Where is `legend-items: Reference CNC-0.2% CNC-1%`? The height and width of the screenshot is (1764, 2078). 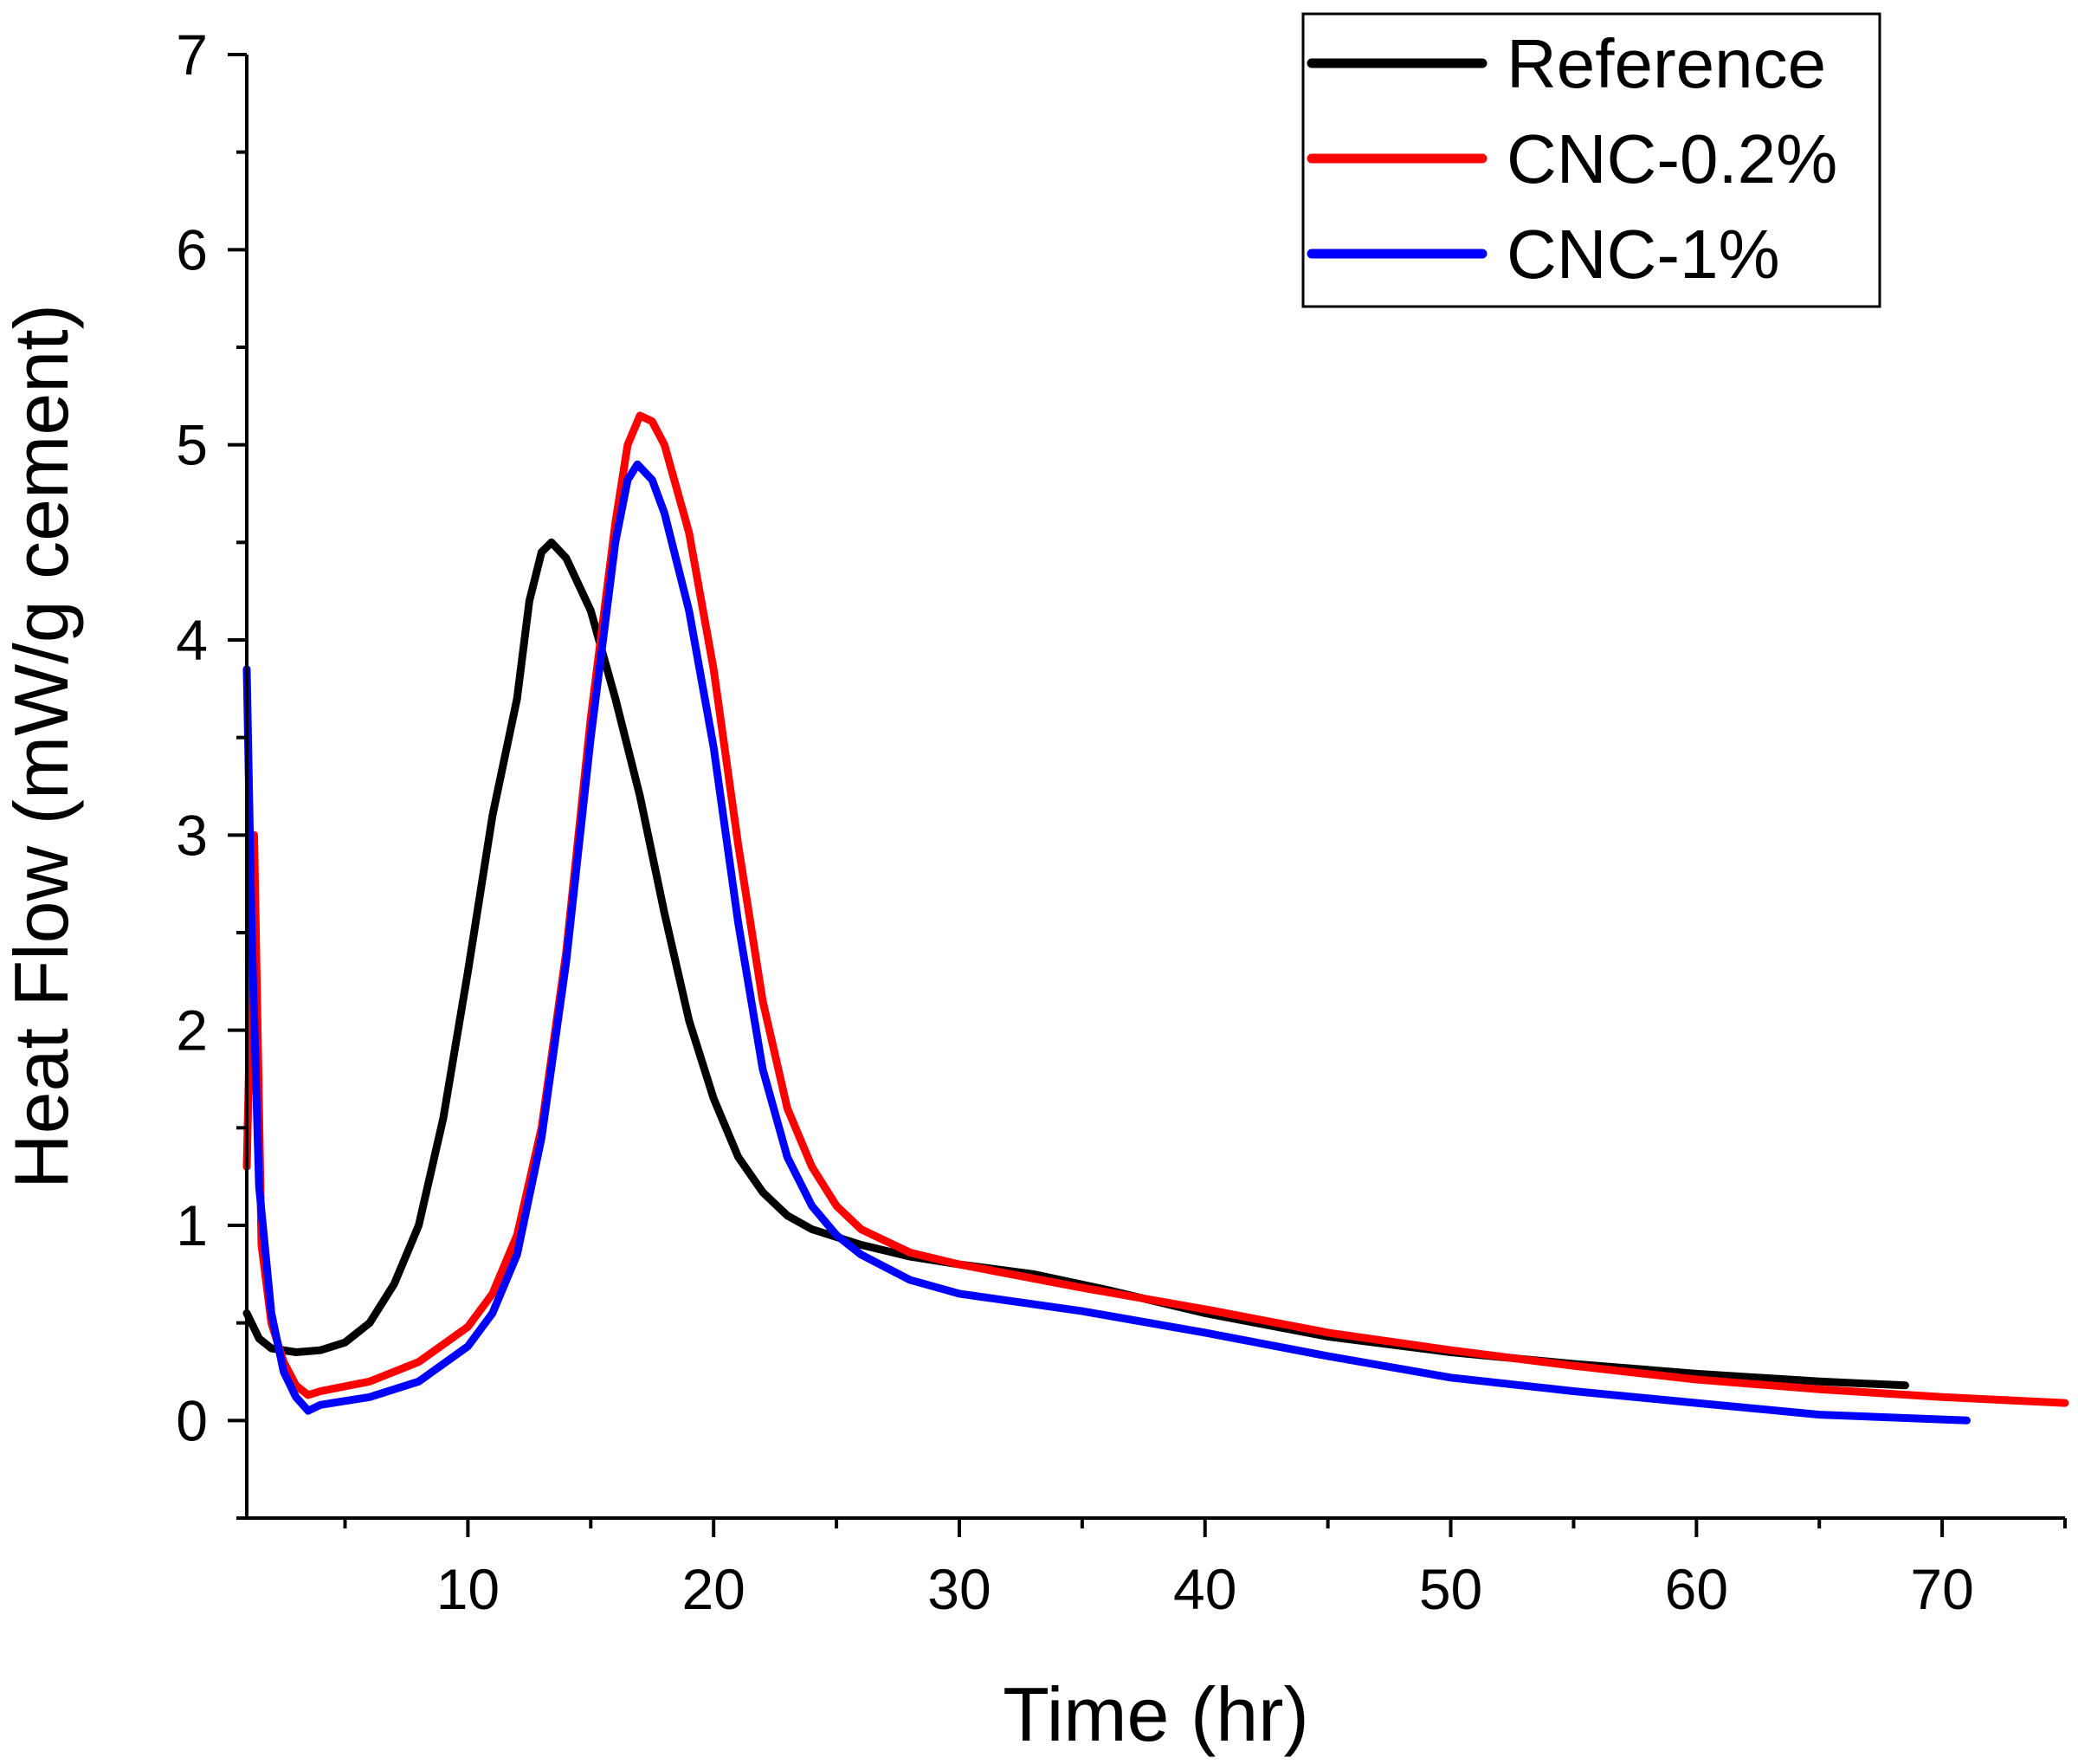
legend-items: Reference CNC-0.2% CNC-1% is located at coordinates (1572, 159).